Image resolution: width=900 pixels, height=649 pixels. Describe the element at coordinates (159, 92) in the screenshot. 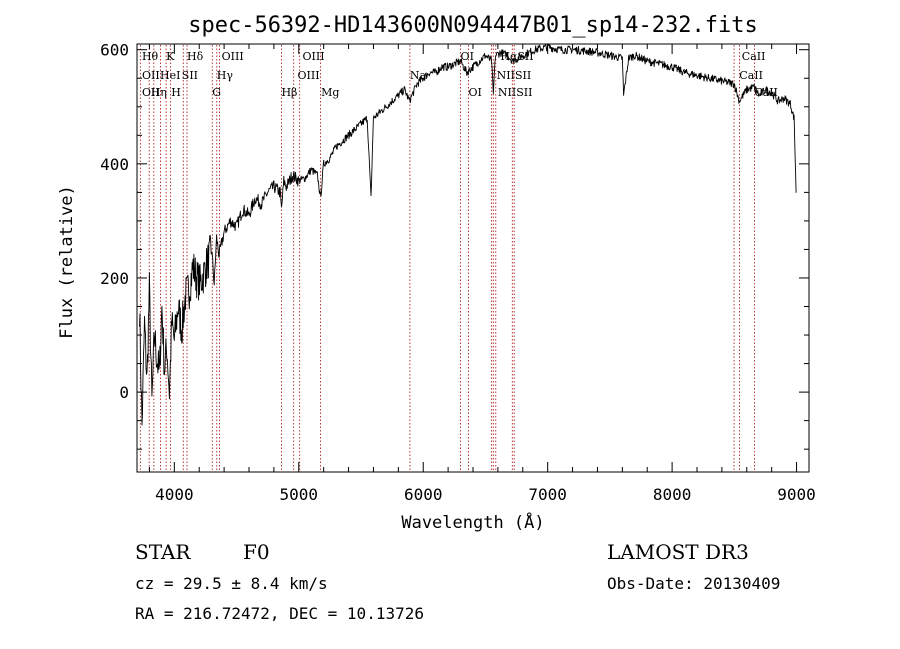

I see `line-label-3: Hη` at that location.